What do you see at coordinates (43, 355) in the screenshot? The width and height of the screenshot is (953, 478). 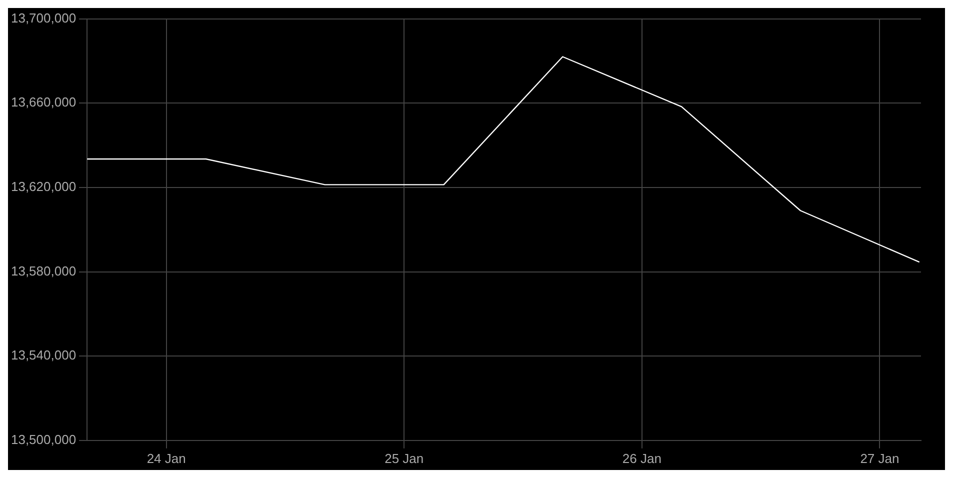 I see `y-tick-label: 13,540,000` at bounding box center [43, 355].